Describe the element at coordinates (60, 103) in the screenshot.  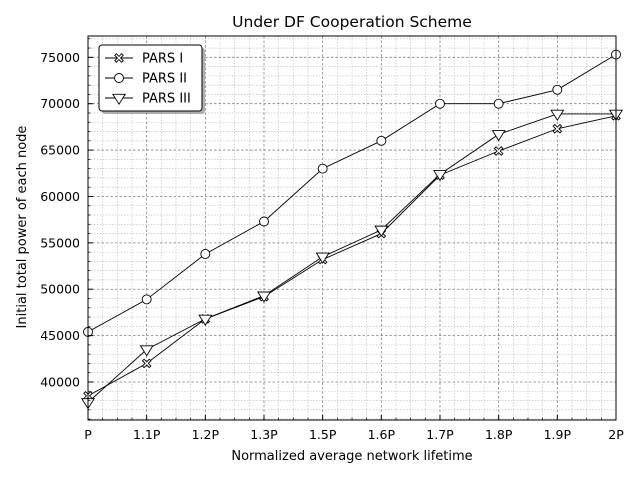
I see `y-tick-label: 70000` at that location.